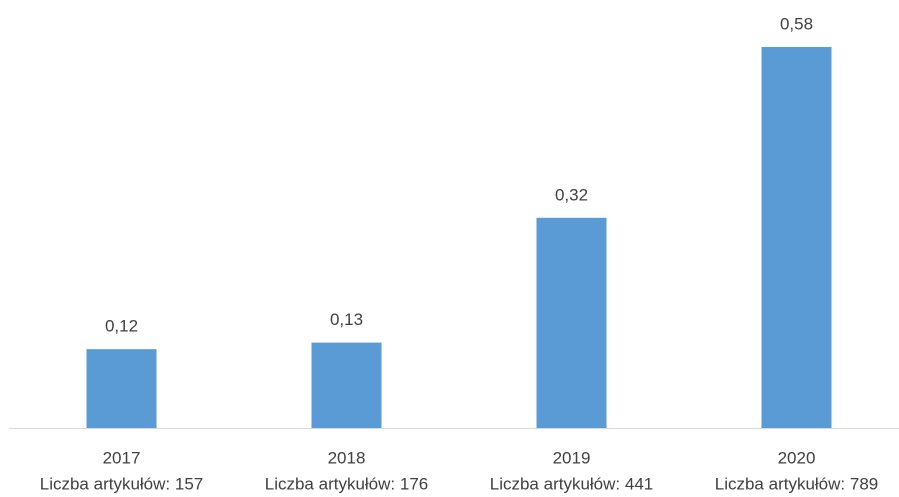 This screenshot has height=497, width=899. I want to click on value-label: 0,12, so click(121, 326).